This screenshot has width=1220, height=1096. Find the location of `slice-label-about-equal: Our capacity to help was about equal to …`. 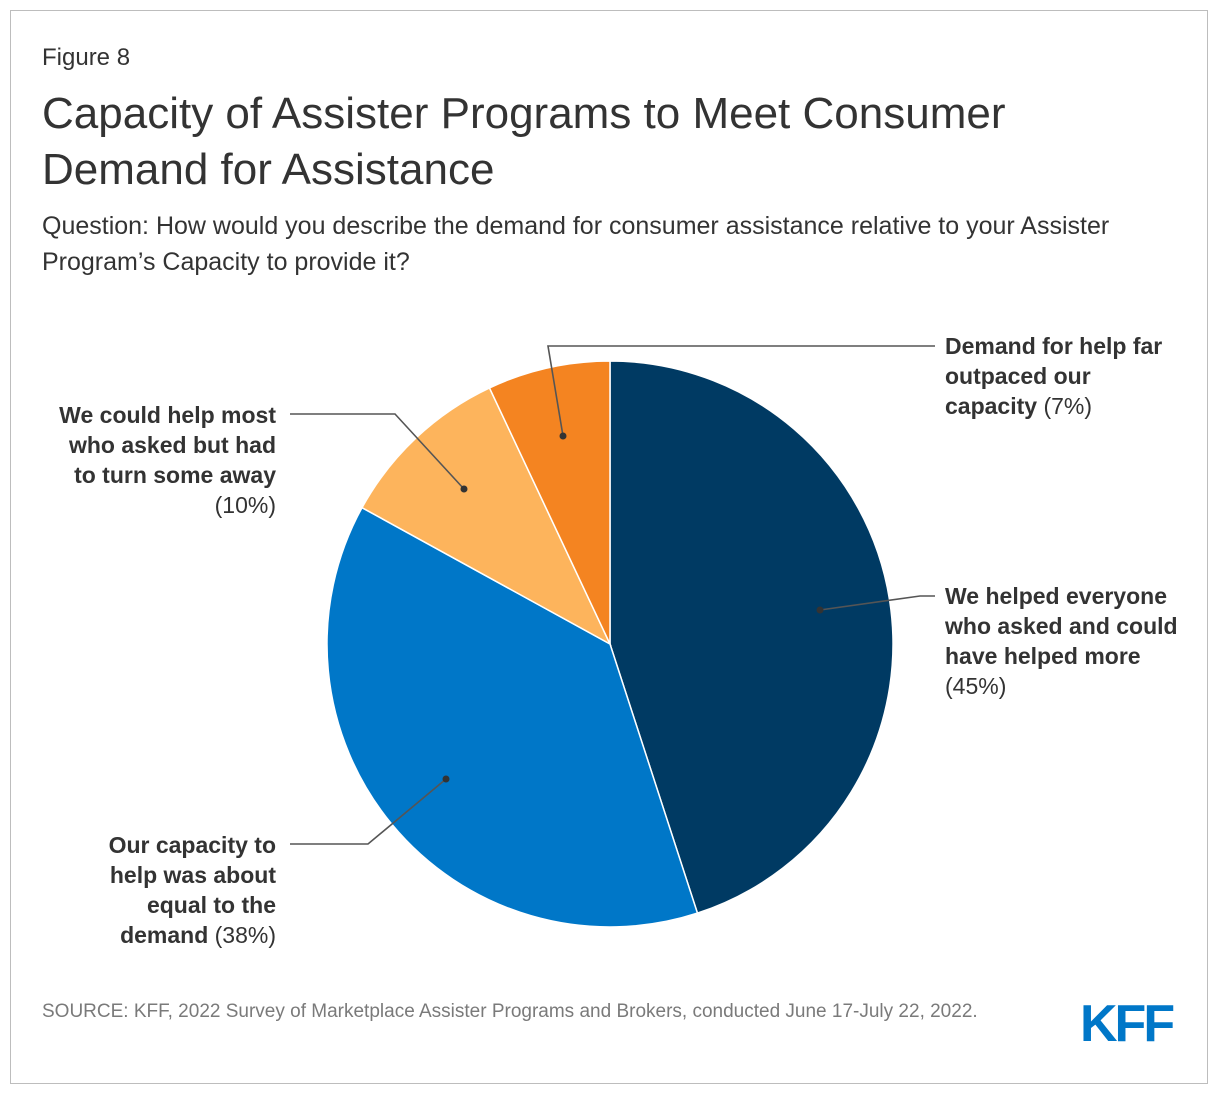

slice-label-about-equal: Our capacity to help was about equal to … is located at coordinates (168, 890).